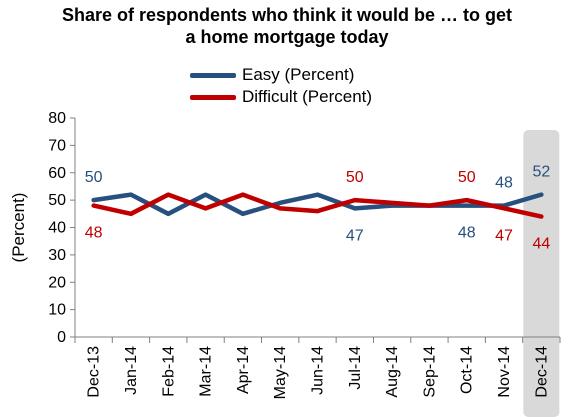 Image resolution: width=574 pixels, height=417 pixels. What do you see at coordinates (94, 372) in the screenshot?
I see `x-tick-label: Dec-13` at bounding box center [94, 372].